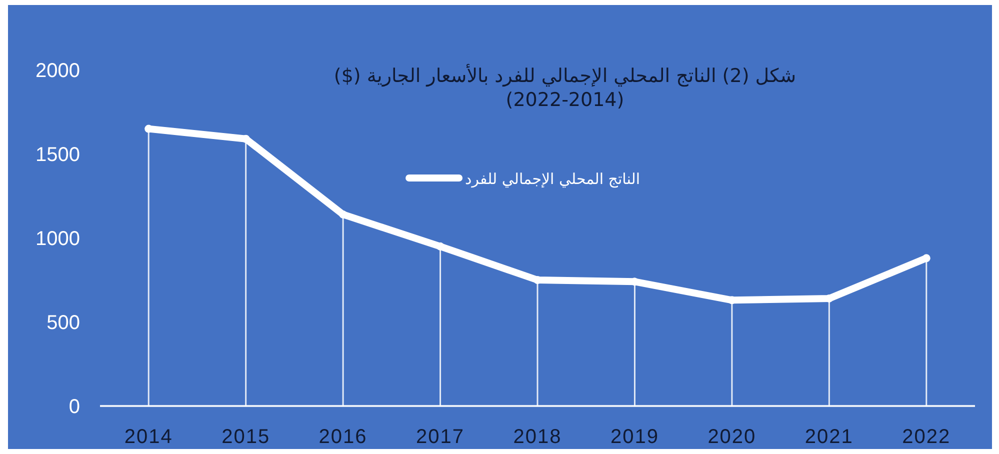 This screenshot has height=454, width=999. I want to click on x-tick-label: 2019, so click(634, 437).